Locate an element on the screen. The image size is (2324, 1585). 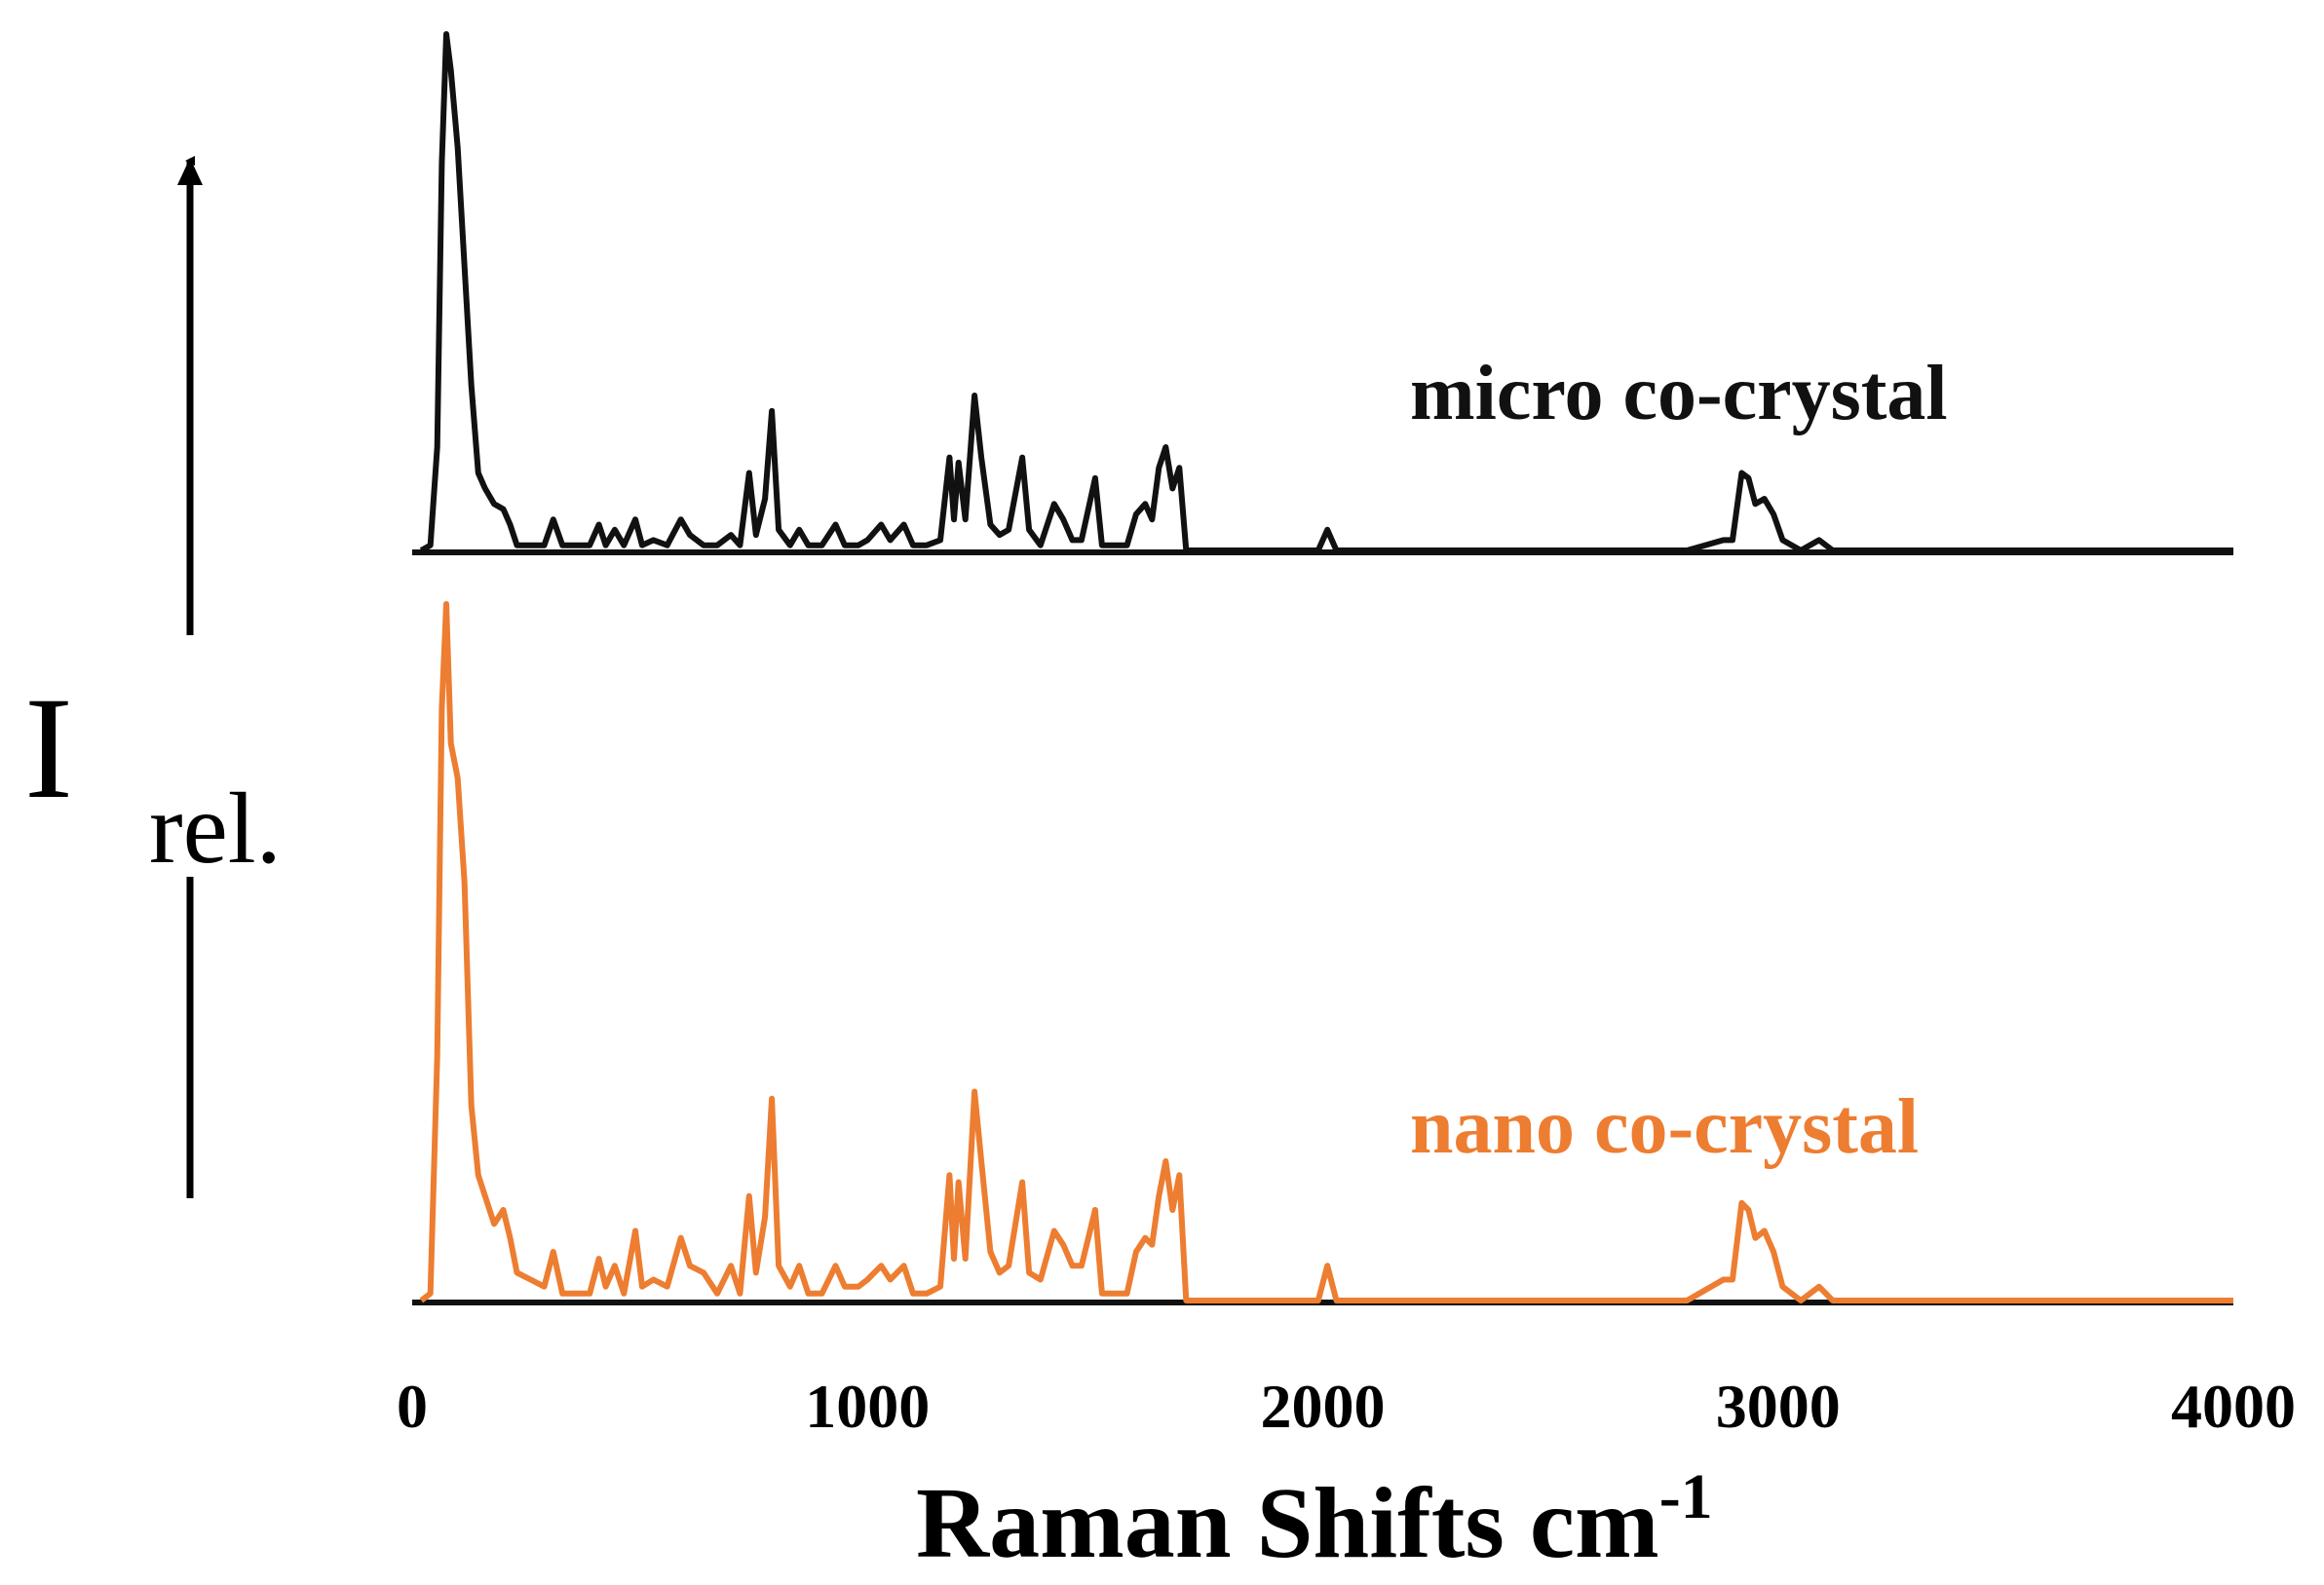
x-axis-label: Raman Shifts cm-1 is located at coordinates (1315, 1520).